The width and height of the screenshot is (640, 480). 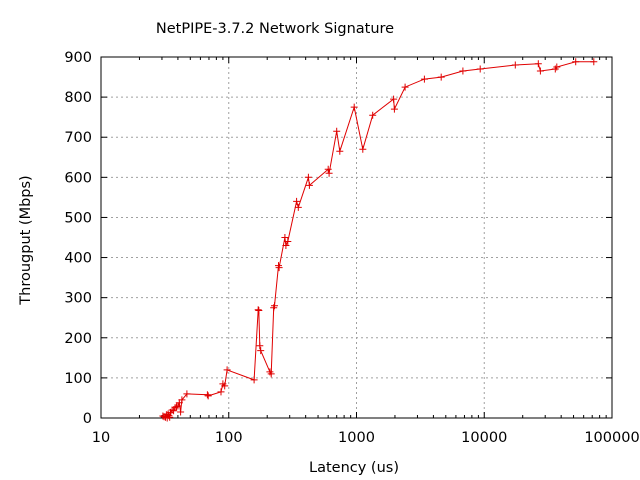 I want to click on y-tick-label: 500, so click(x=78, y=218).